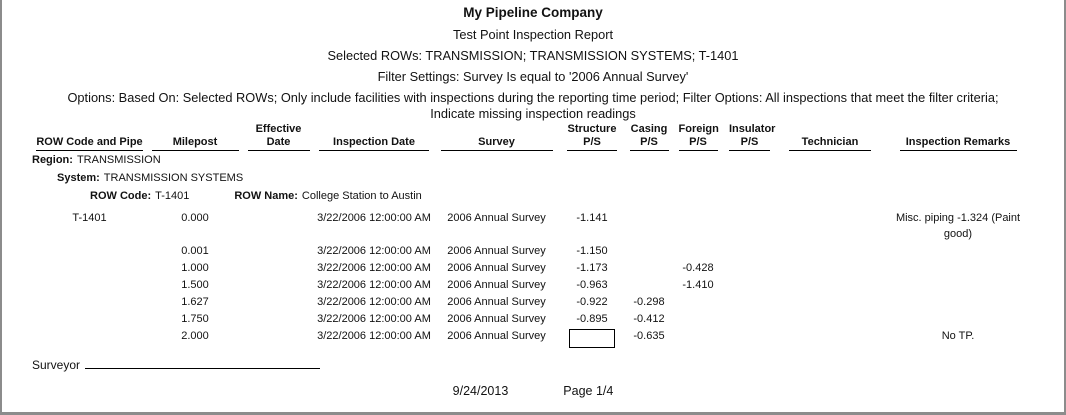  Describe the element at coordinates (649, 137) in the screenshot. I see `col-header-casing-ps: Casing P/S` at that location.